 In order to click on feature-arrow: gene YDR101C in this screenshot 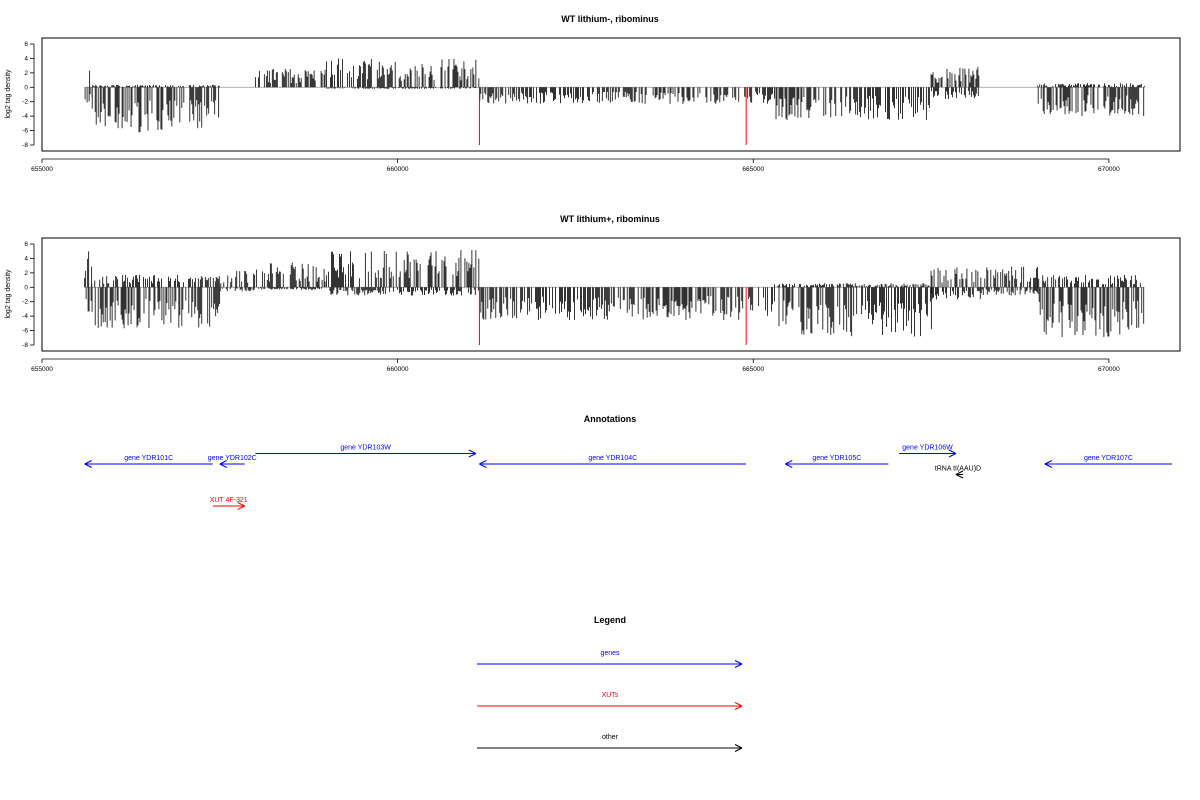, I will do `click(148, 461)`.